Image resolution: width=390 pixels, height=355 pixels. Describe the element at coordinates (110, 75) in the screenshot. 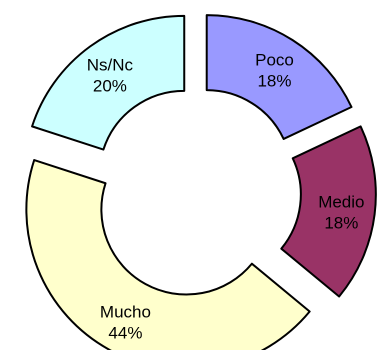

I see `slice-label-nsnc: Ns/Nc 20%` at that location.